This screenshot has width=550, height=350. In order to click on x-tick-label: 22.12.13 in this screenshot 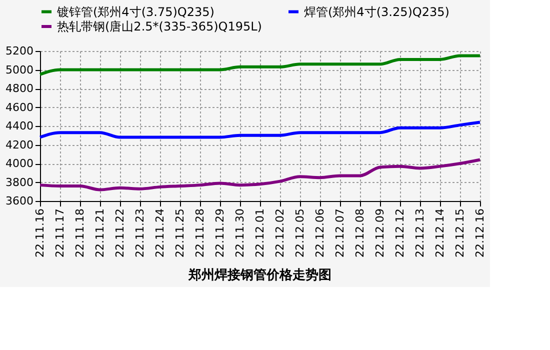, I will do `click(419, 233)`.